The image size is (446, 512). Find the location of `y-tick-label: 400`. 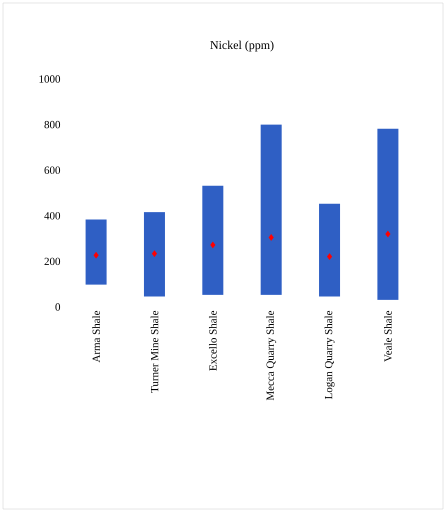

y-tick-label: 400 is located at coordinates (52, 216).